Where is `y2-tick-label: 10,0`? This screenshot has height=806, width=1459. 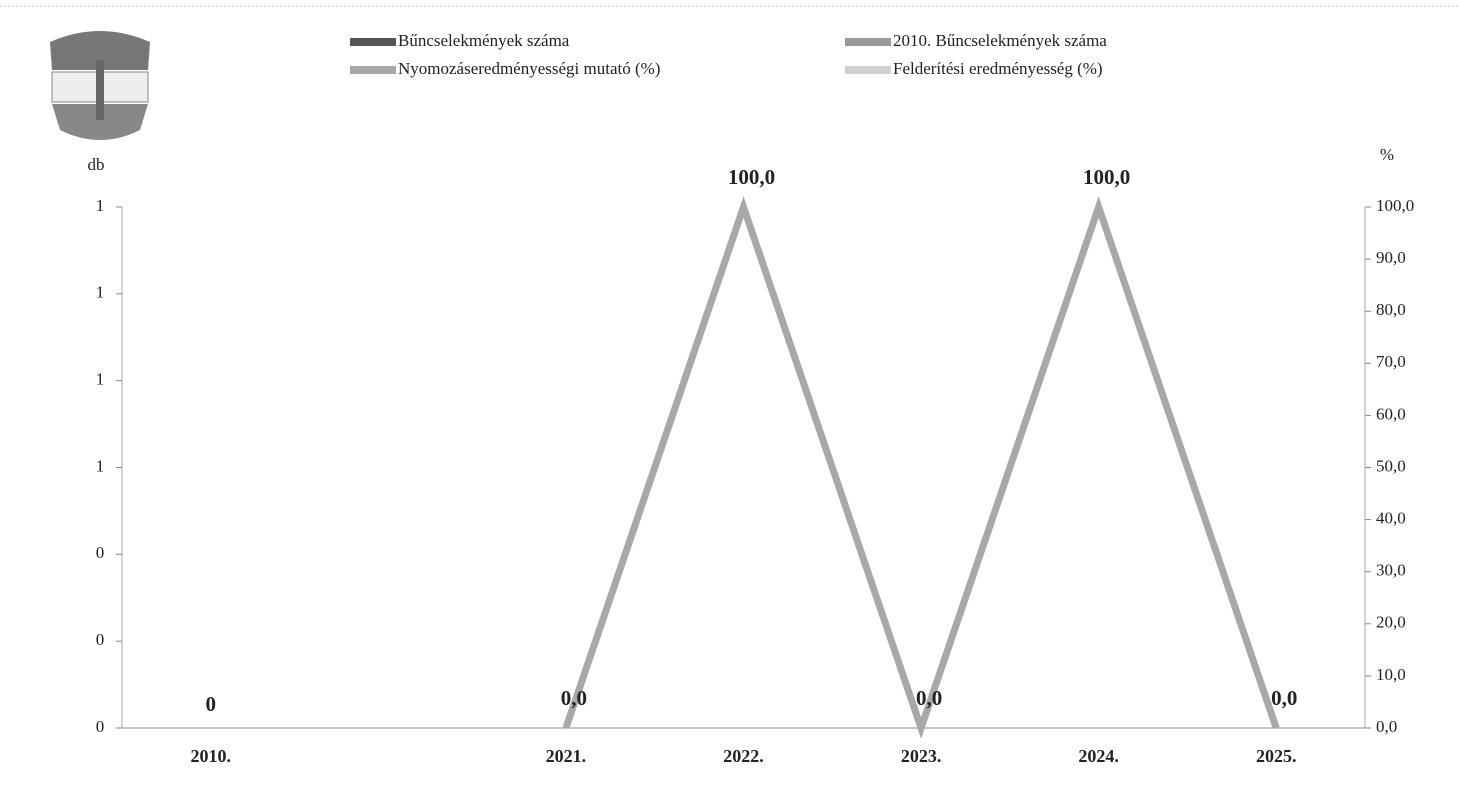 y2-tick-label: 10,0 is located at coordinates (1391, 674).